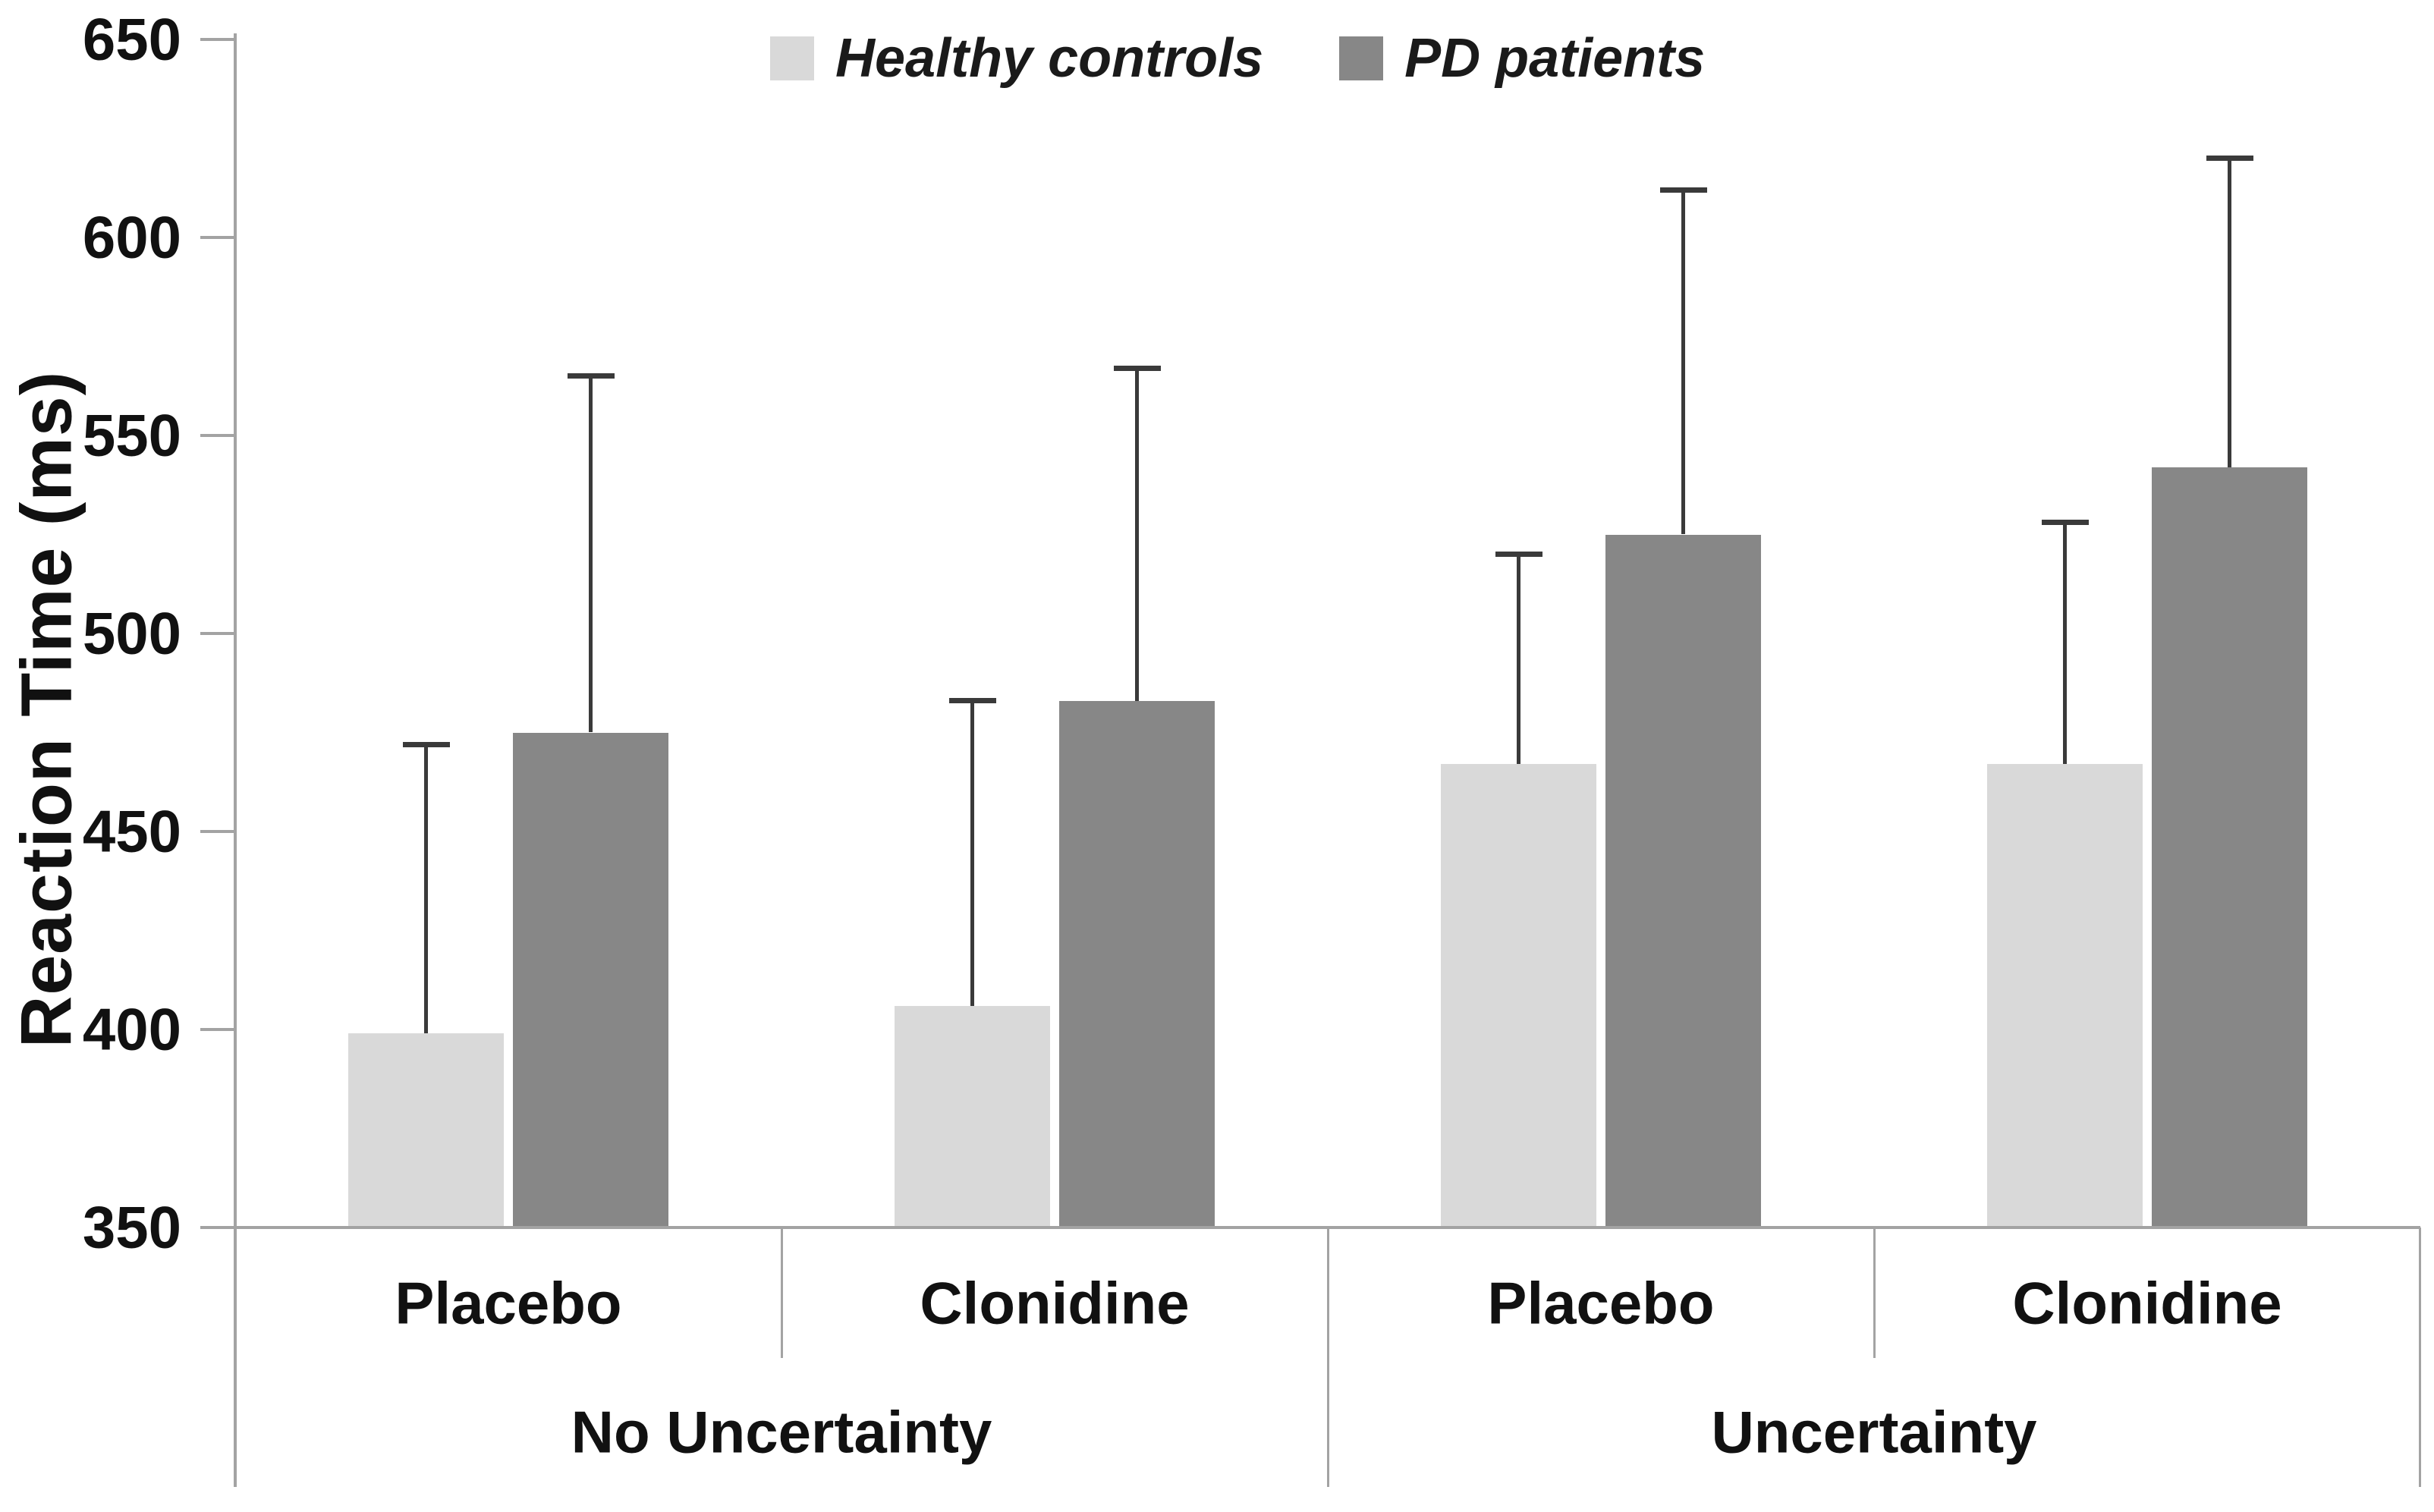 The height and width of the screenshot is (1512, 2434). I want to click on legend: Healthy controls PD patients, so click(1237, 58).